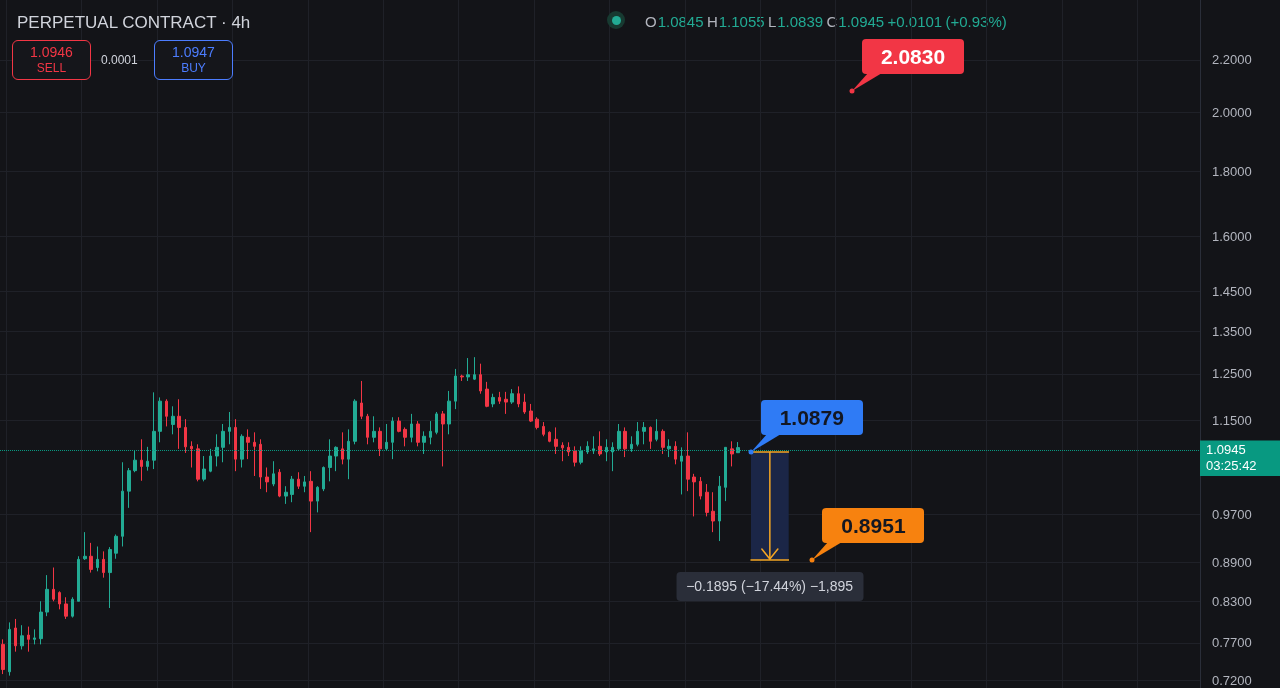  What do you see at coordinates (51, 52) in the screenshot?
I see `annotation: 1.0946` at bounding box center [51, 52].